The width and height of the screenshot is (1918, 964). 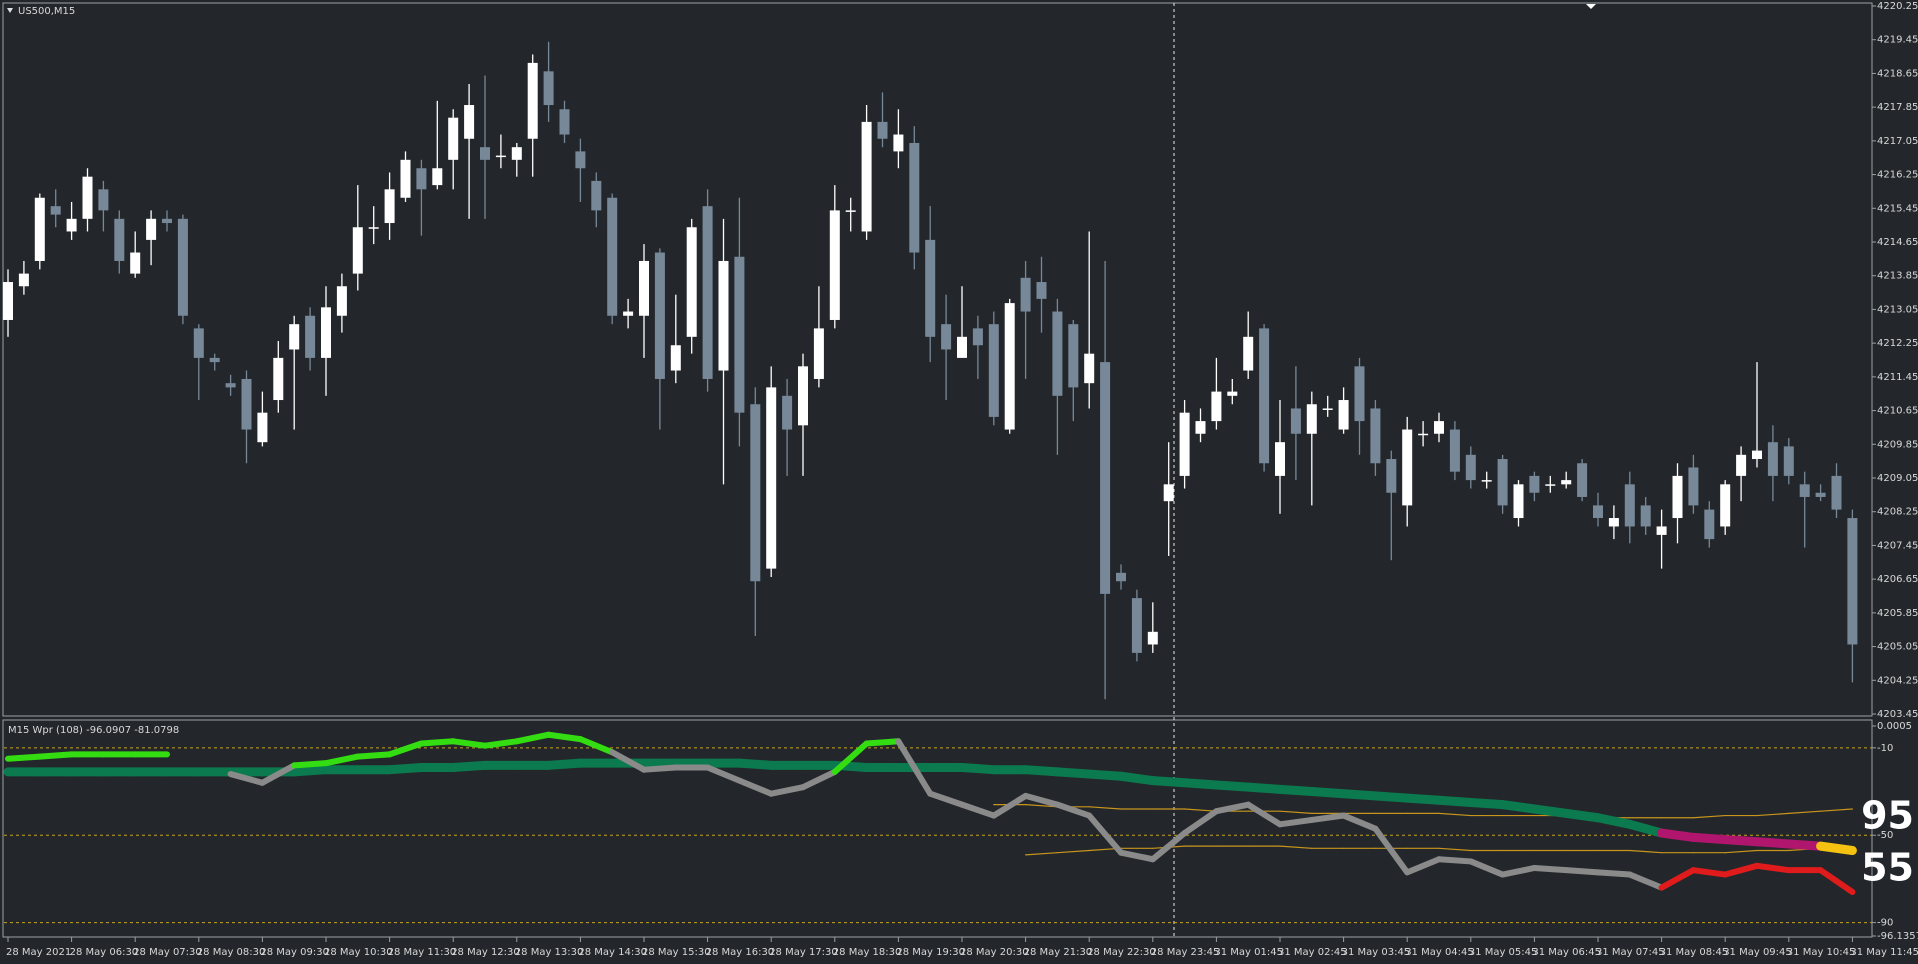 What do you see at coordinates (1887, 816) in the screenshot?
I see `annotation: 95` at bounding box center [1887, 816].